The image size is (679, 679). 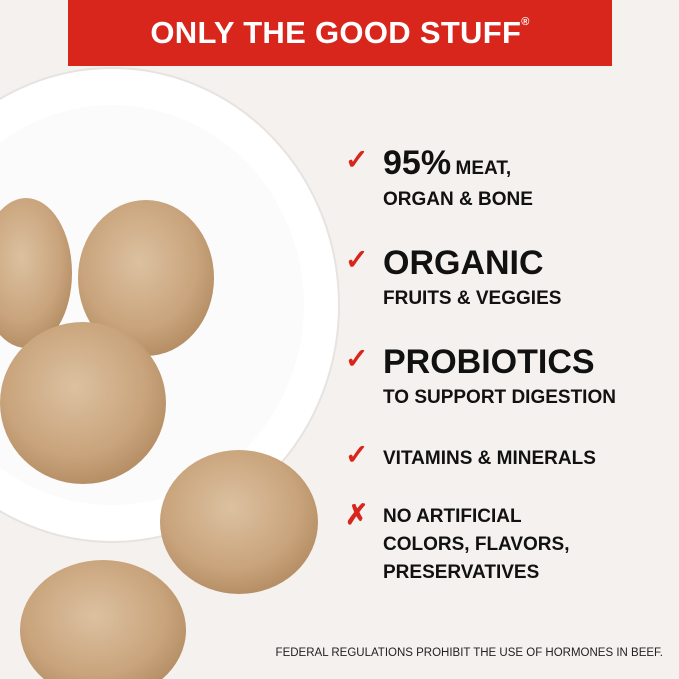 What do you see at coordinates (483, 168) in the screenshot?
I see `feature-subtext: MEAT,` at bounding box center [483, 168].